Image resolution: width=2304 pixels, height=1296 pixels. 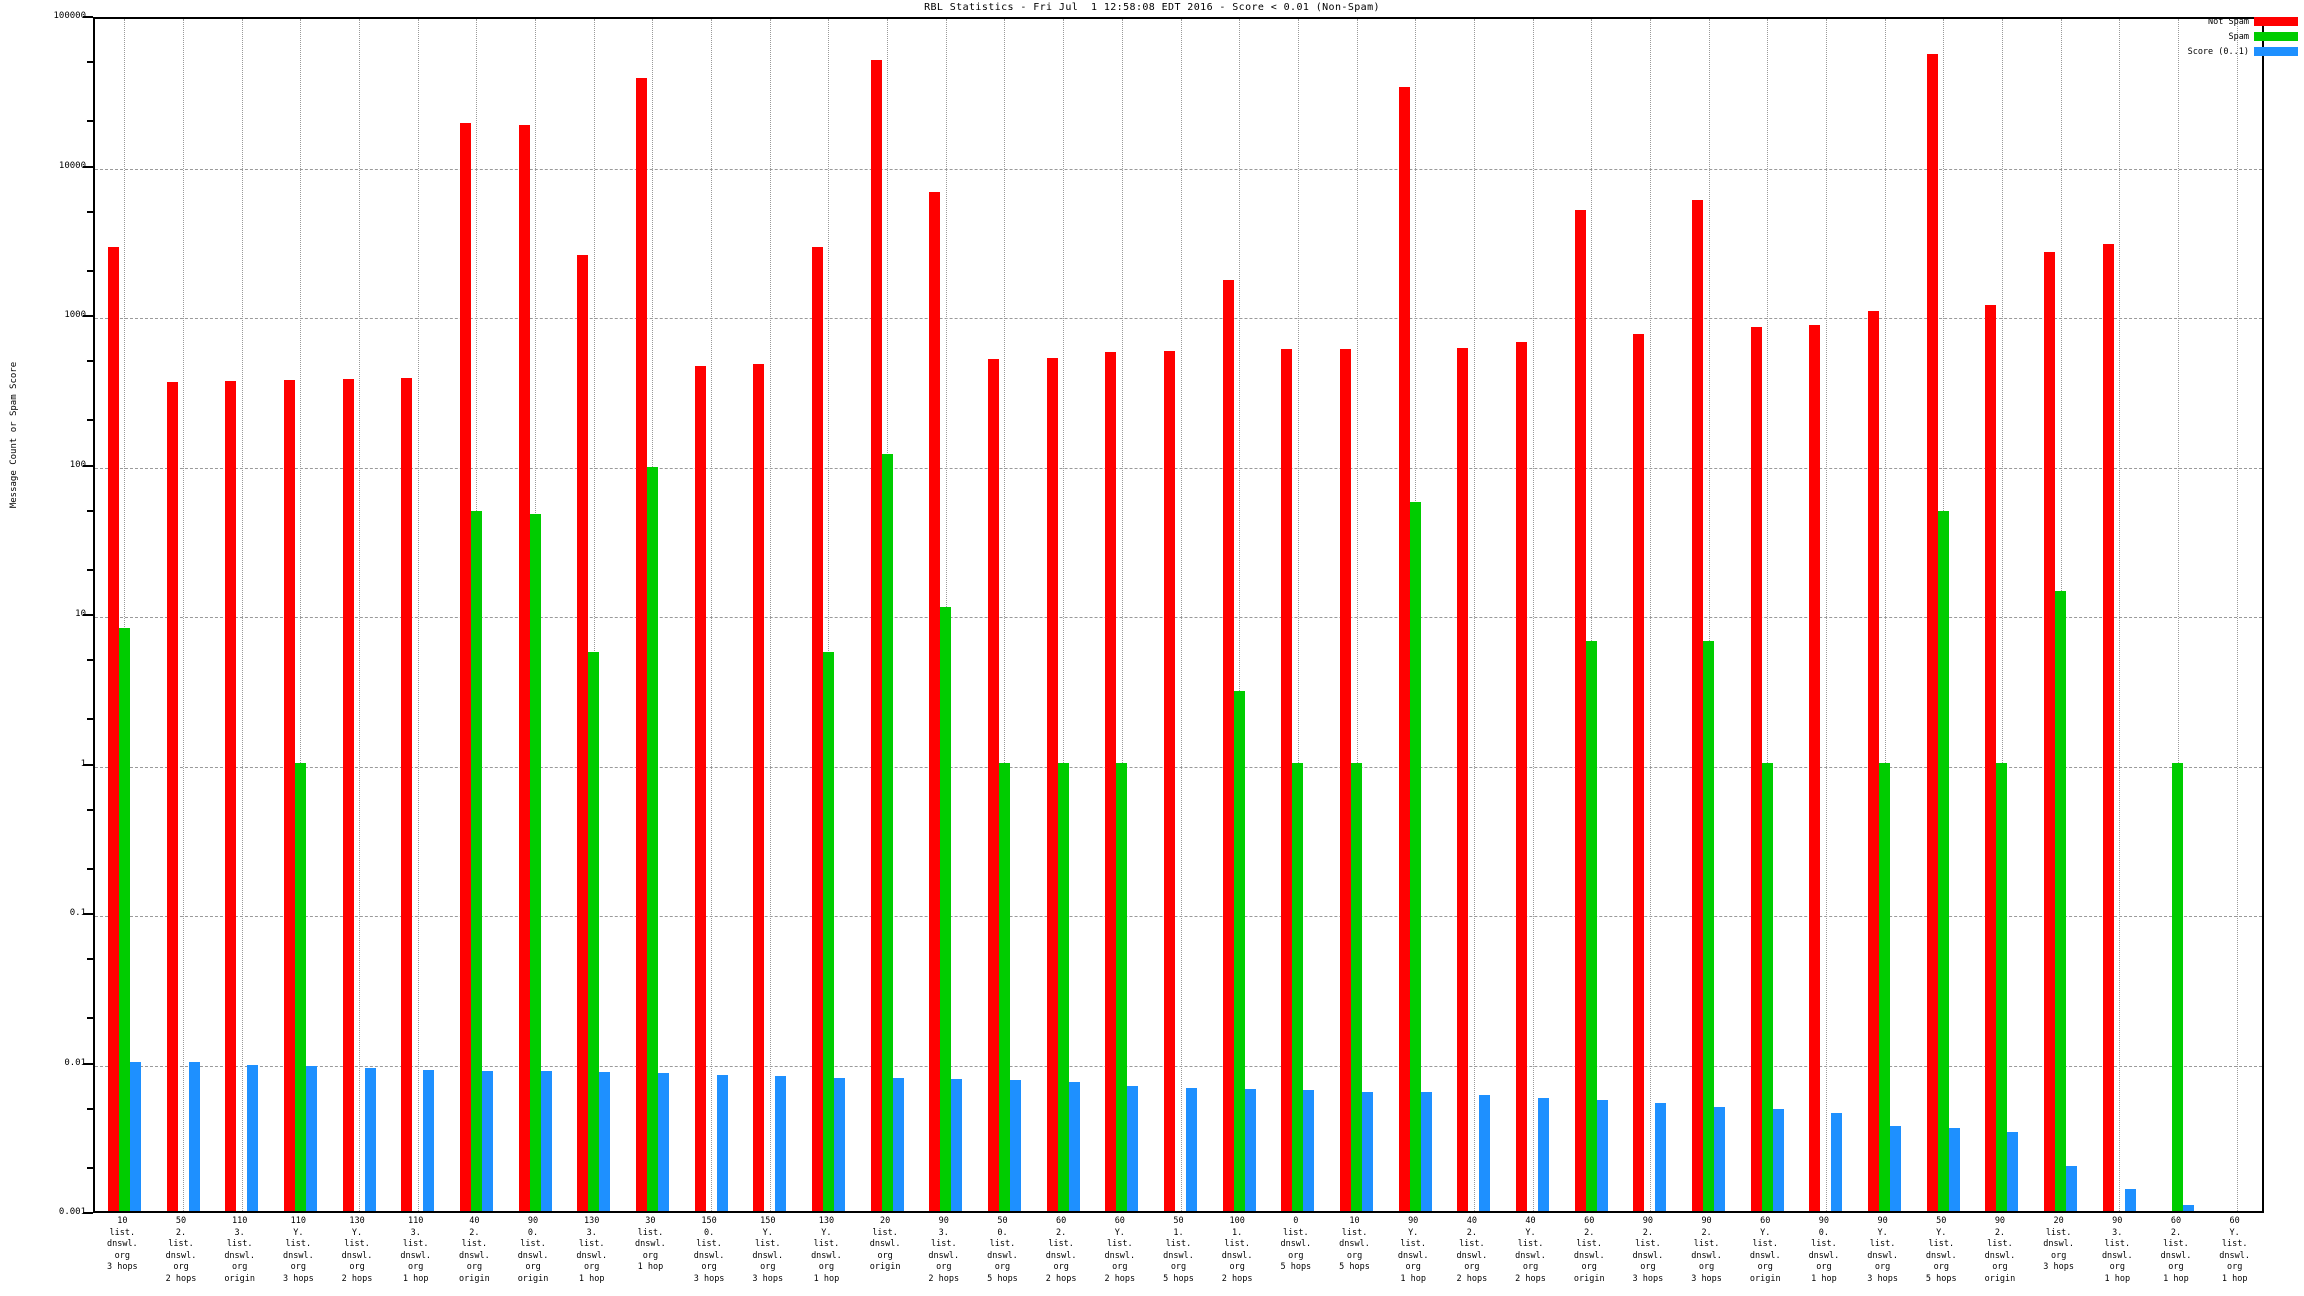 What do you see at coordinates (357, 1250) in the screenshot?
I see `x-axis-tick-label: 130 Y. list. dnswl. org 2 hops` at bounding box center [357, 1250].